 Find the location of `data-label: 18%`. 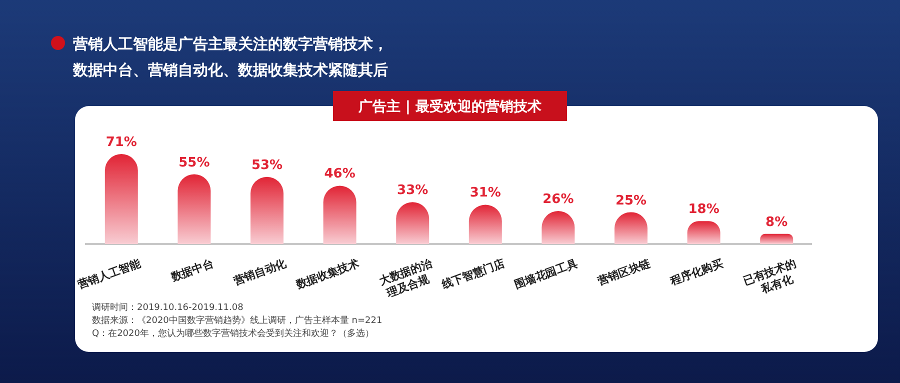

data-label: 18% is located at coordinates (704, 210).